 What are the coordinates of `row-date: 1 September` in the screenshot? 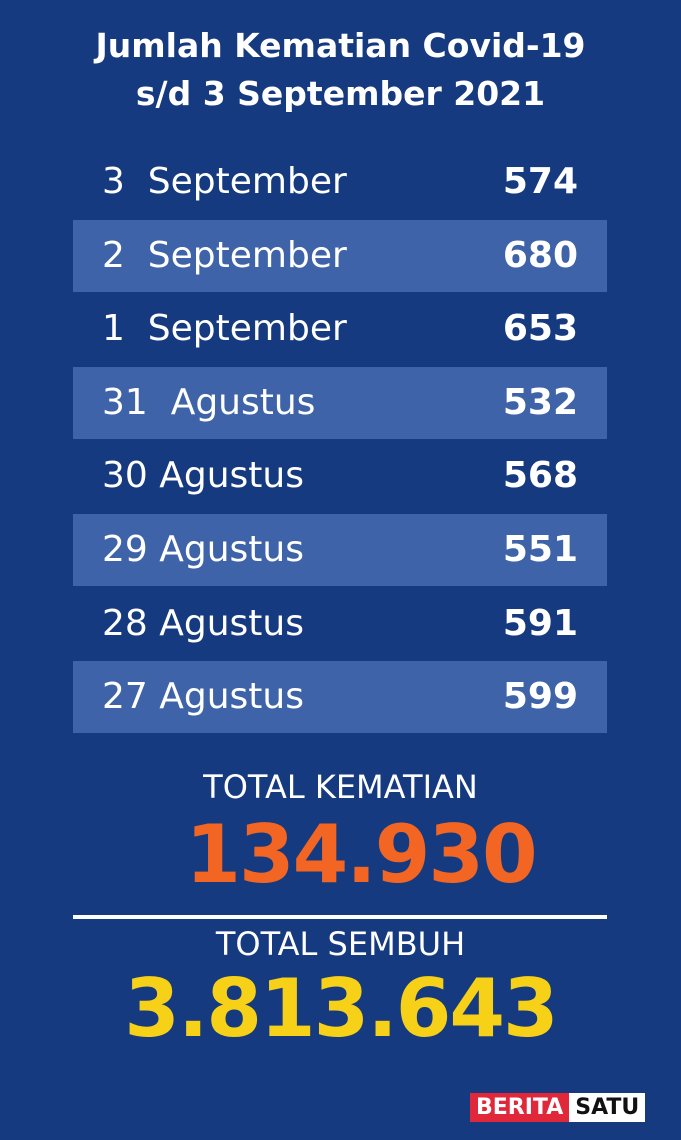 It's located at (224, 329).